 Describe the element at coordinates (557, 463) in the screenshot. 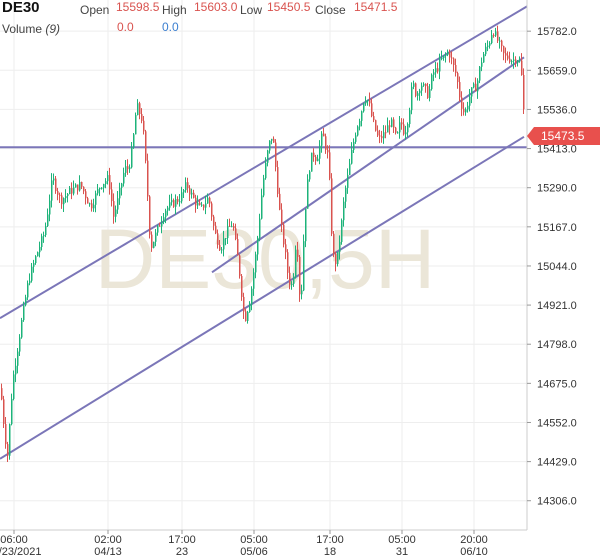

I see `y-tick-label: 14429.0` at that location.